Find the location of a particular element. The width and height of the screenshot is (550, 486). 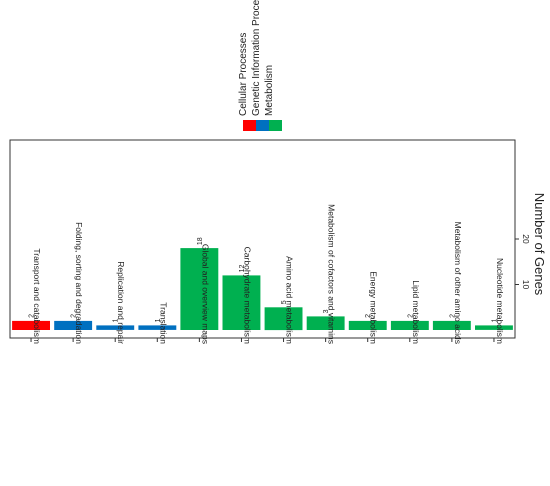

value-labels-layer: 2 2 1 1 18 12 5 3 2 2 2 1 is located at coordinates (264, 279).